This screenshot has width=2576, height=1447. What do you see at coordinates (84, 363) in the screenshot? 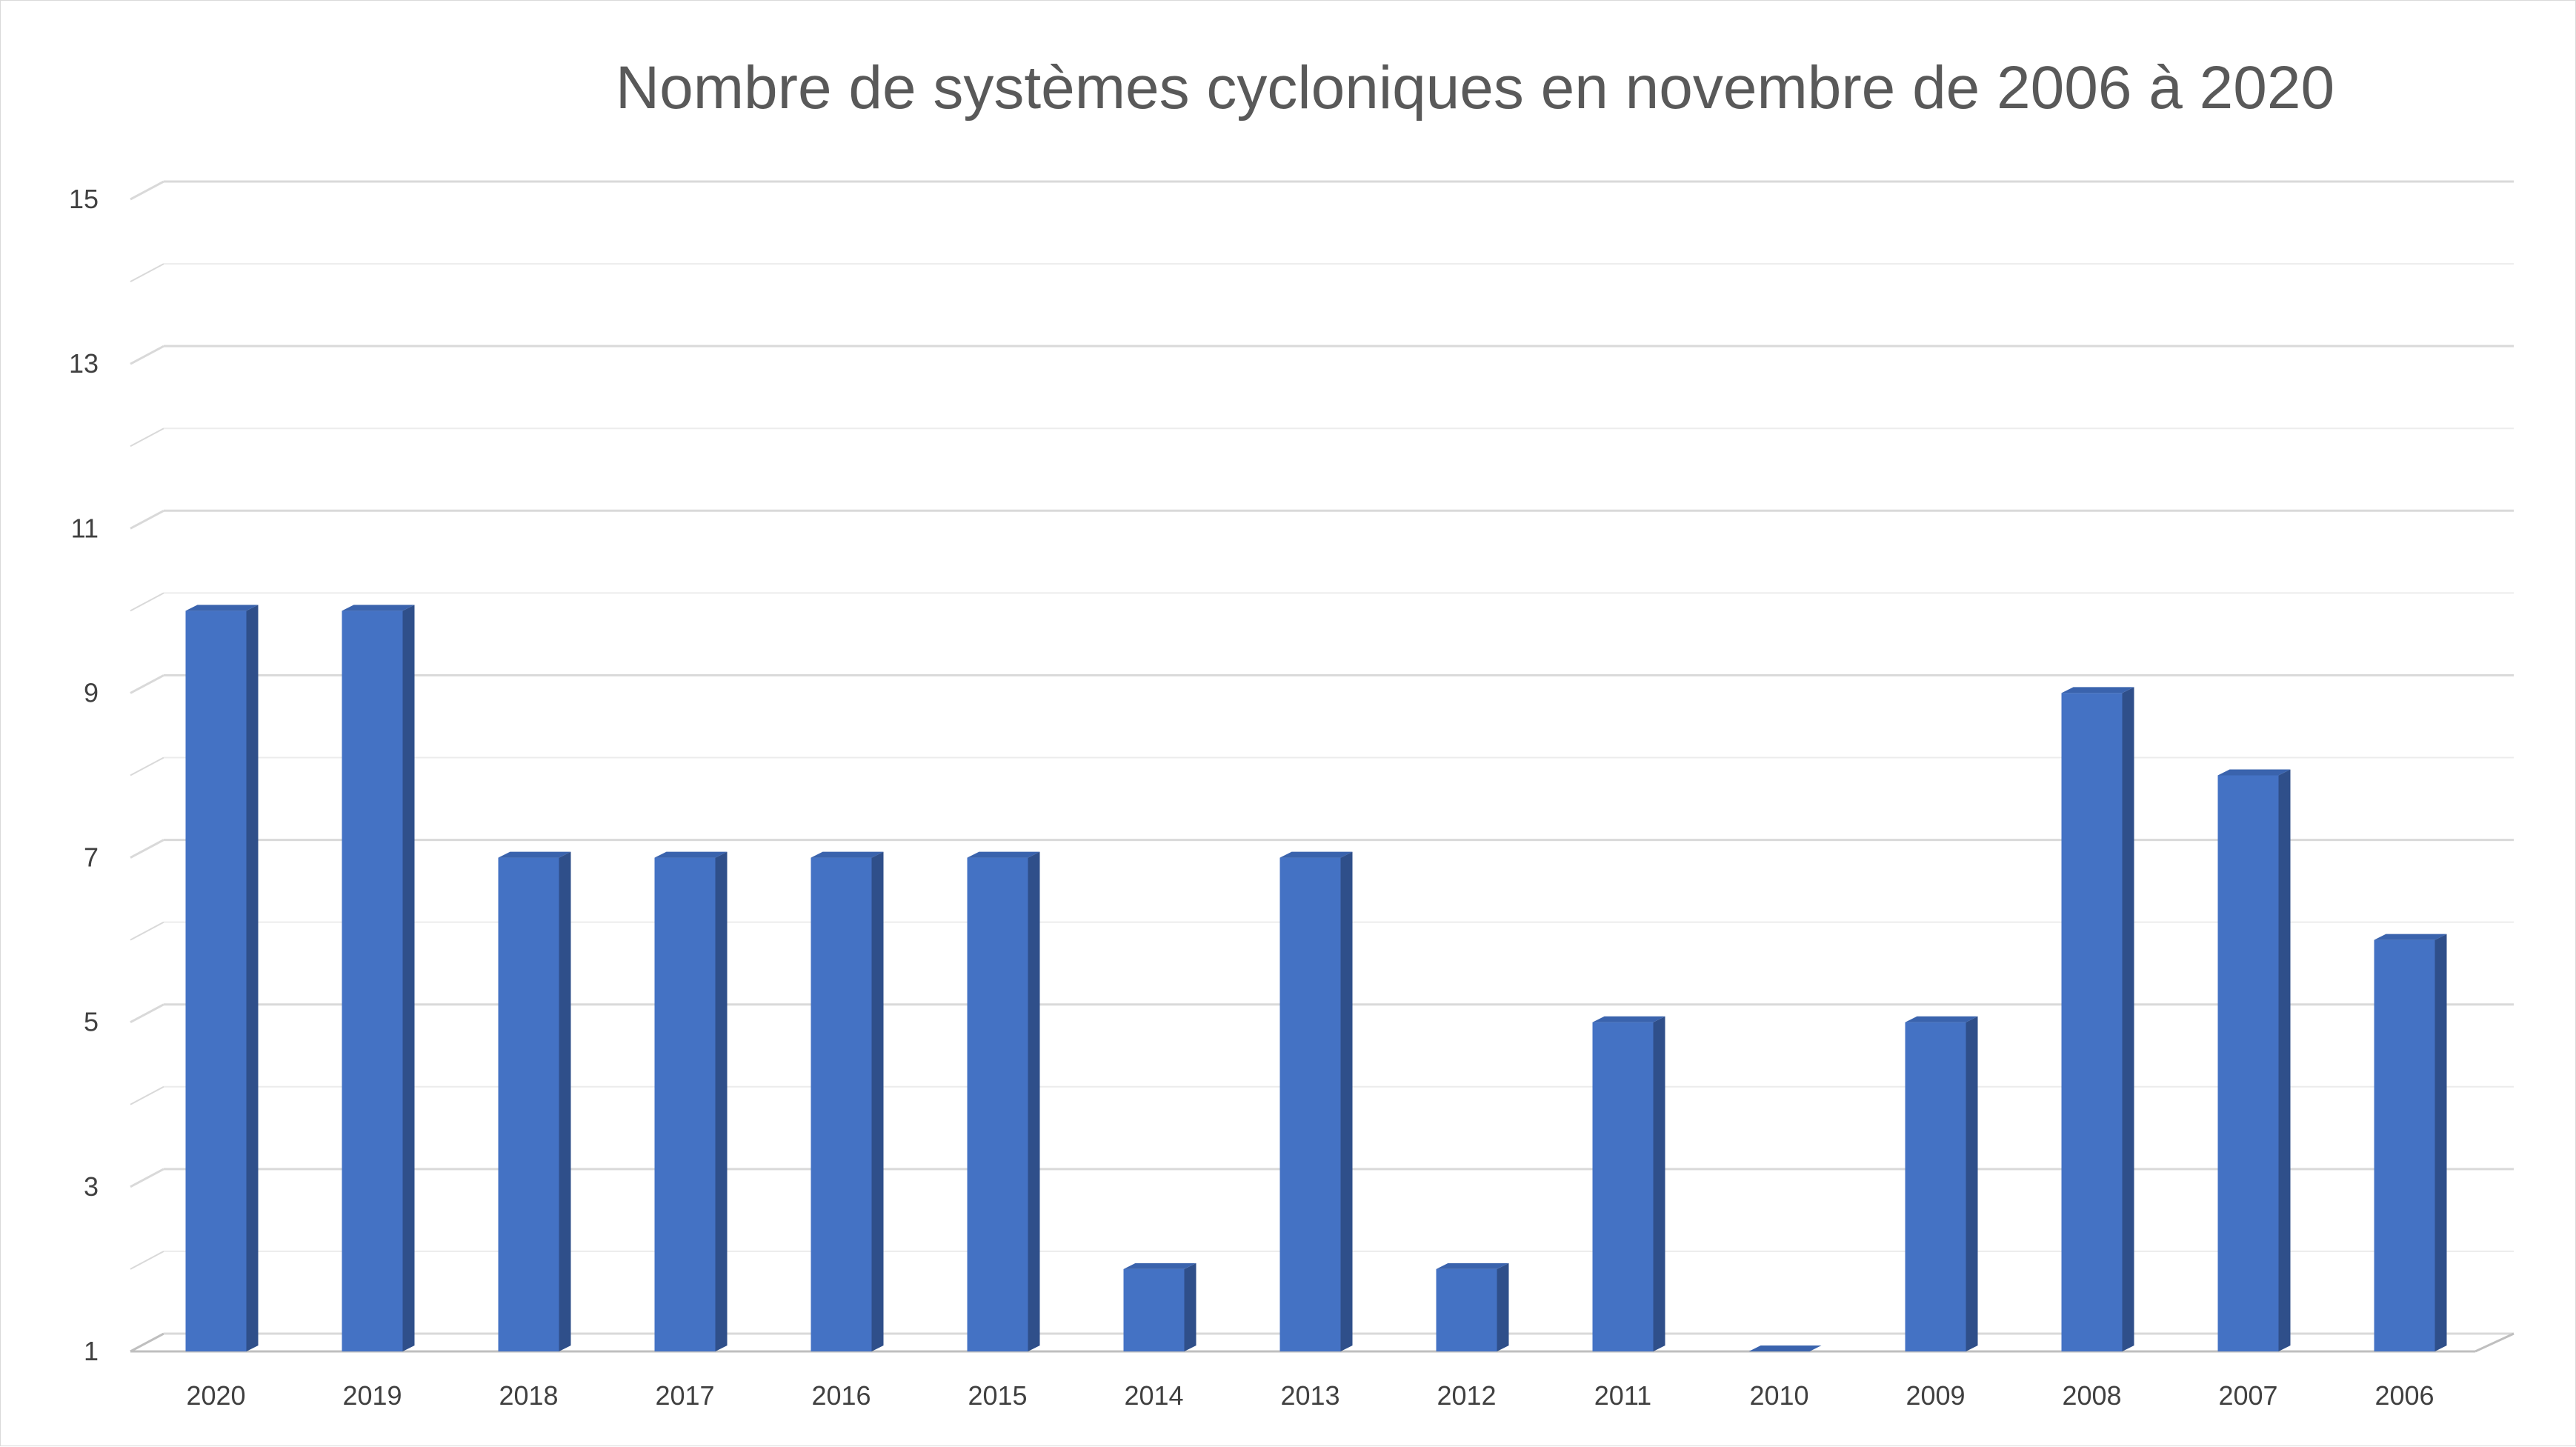
I see `y-tick-label: 13` at bounding box center [84, 363].